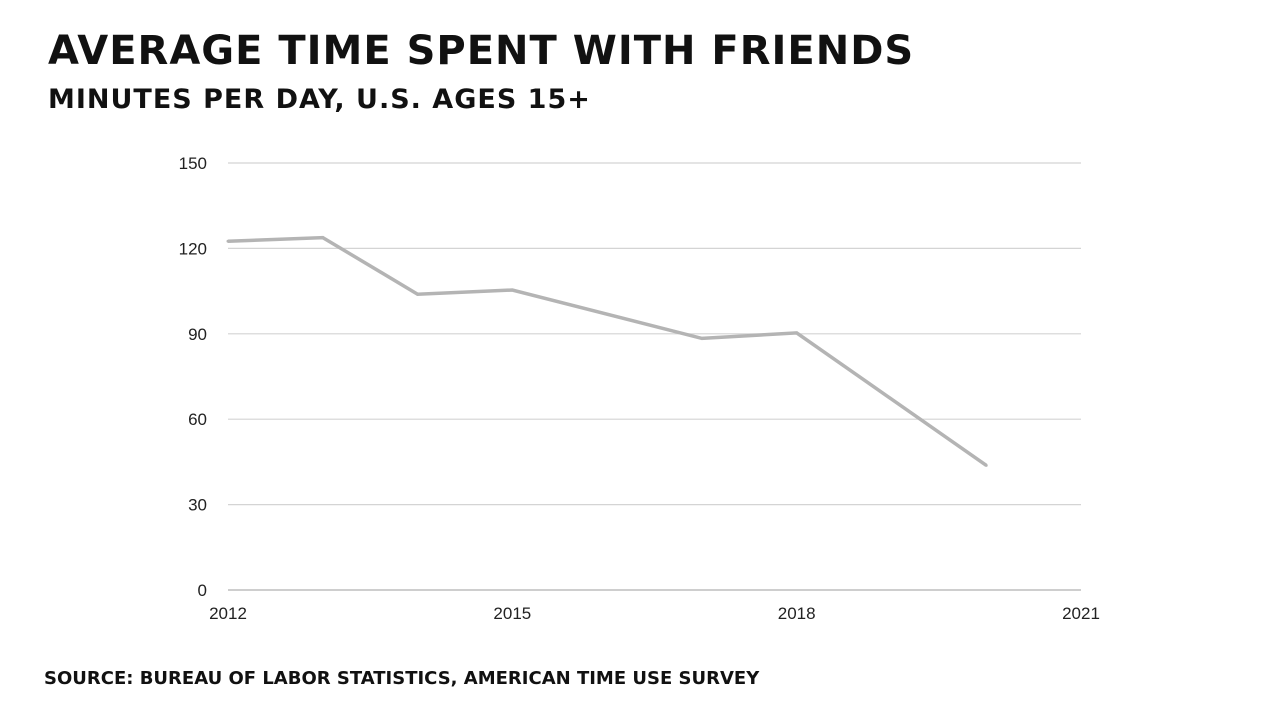 This screenshot has width=1280, height=720. What do you see at coordinates (202, 590) in the screenshot?
I see `y-tick-label: 0` at bounding box center [202, 590].